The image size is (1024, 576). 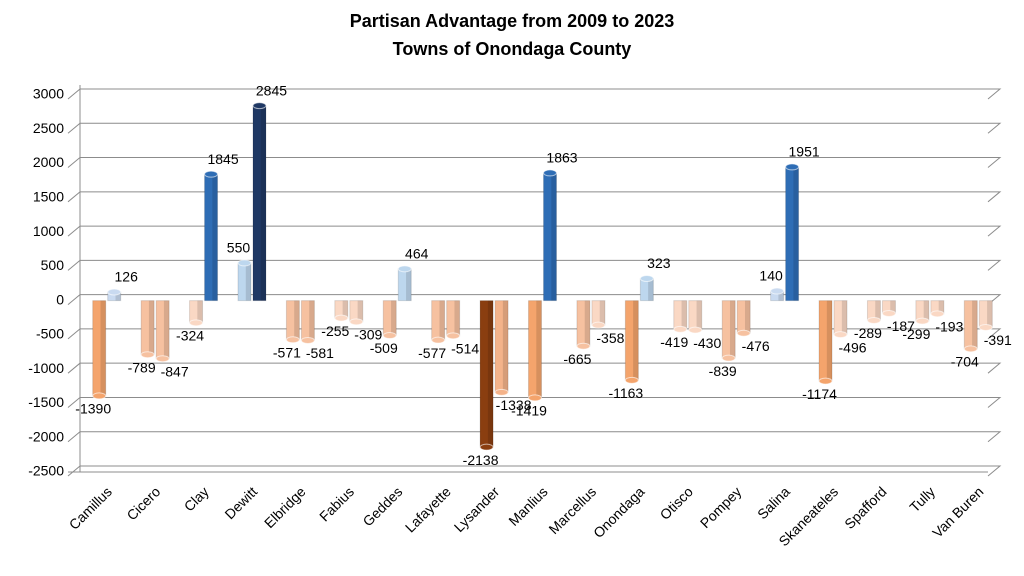 I want to click on value-label: 1863, so click(x=561, y=158).